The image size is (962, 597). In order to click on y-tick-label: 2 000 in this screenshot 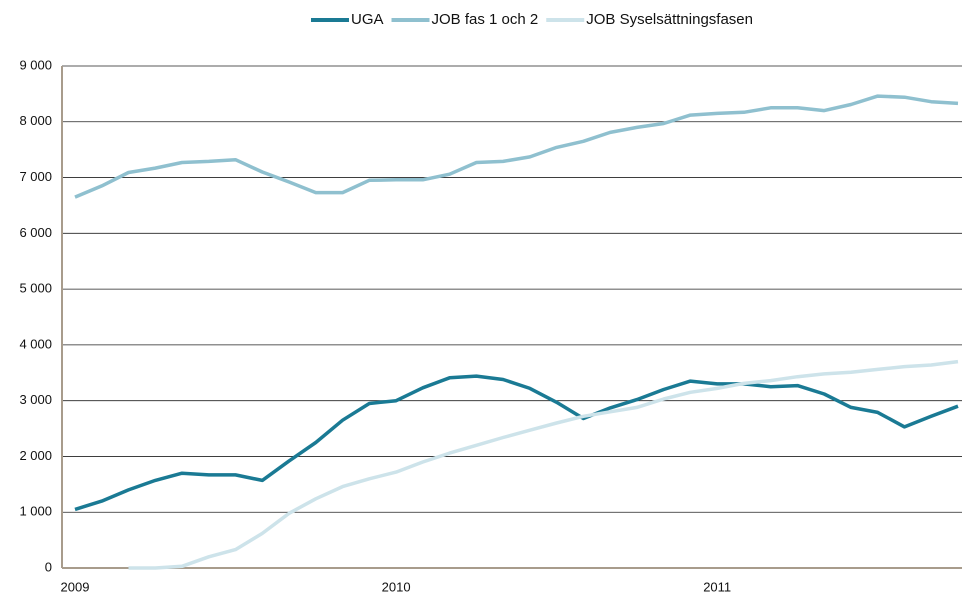, I will do `click(35, 455)`.